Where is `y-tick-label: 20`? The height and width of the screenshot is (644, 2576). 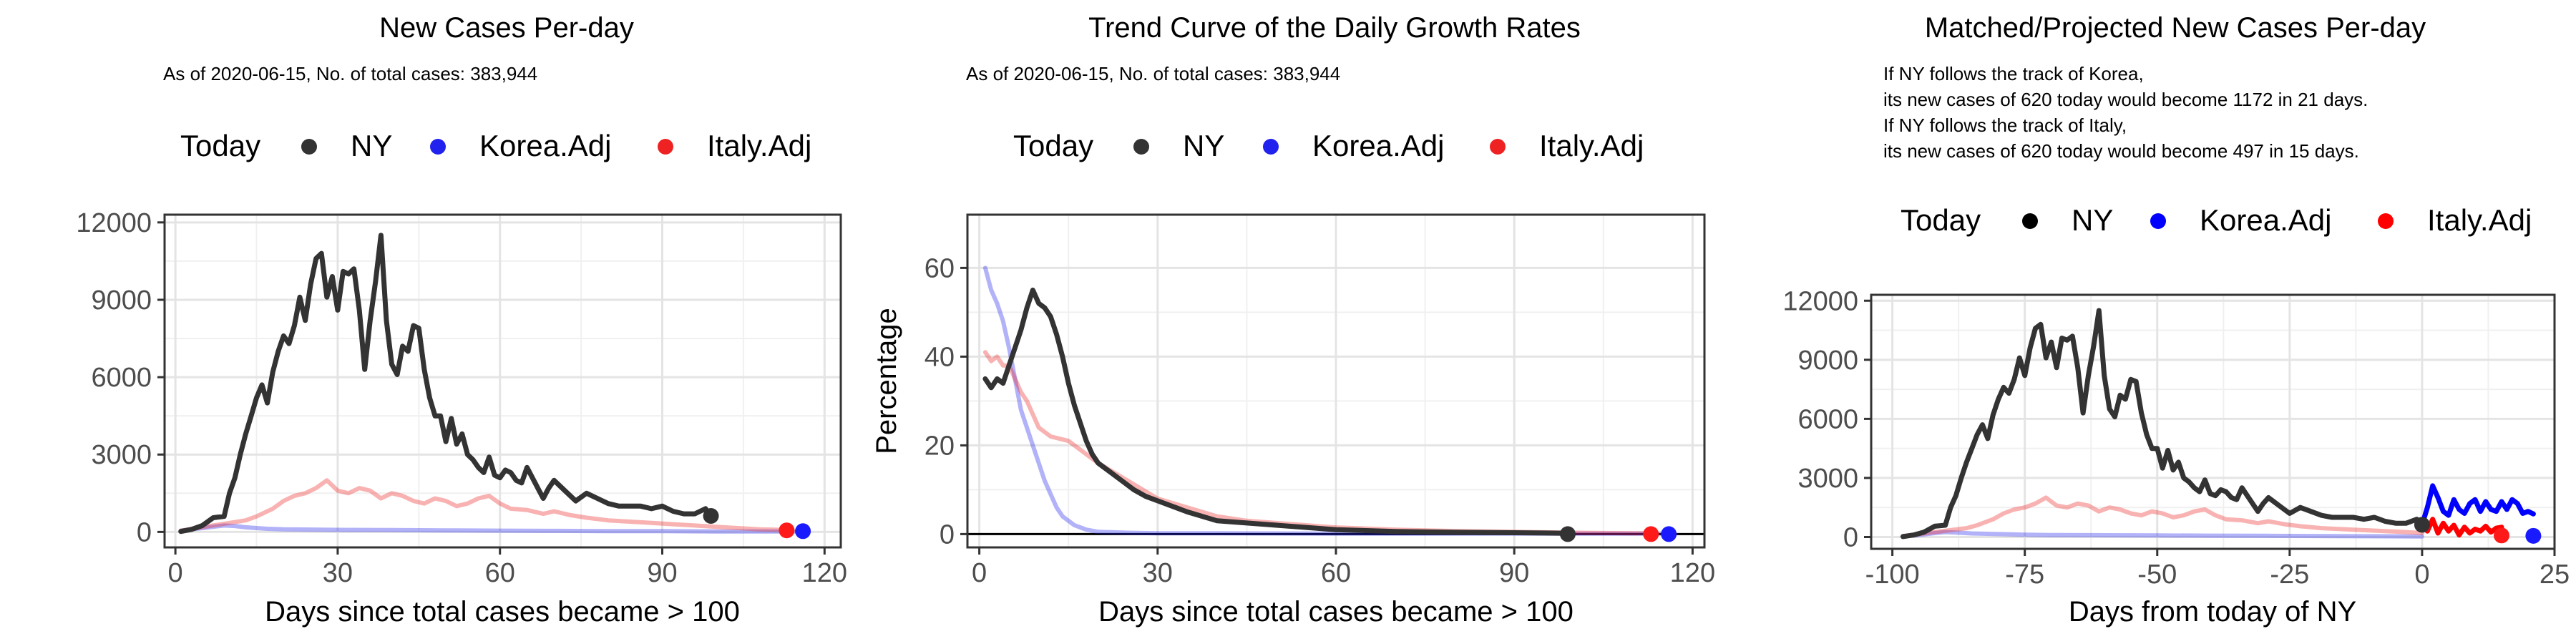 y-tick-label: 20 is located at coordinates (939, 446).